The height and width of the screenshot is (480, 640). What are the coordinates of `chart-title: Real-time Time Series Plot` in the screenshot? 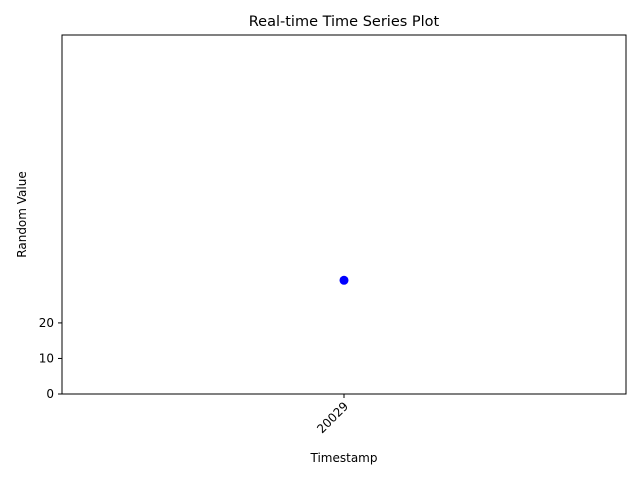 It's located at (344, 22).